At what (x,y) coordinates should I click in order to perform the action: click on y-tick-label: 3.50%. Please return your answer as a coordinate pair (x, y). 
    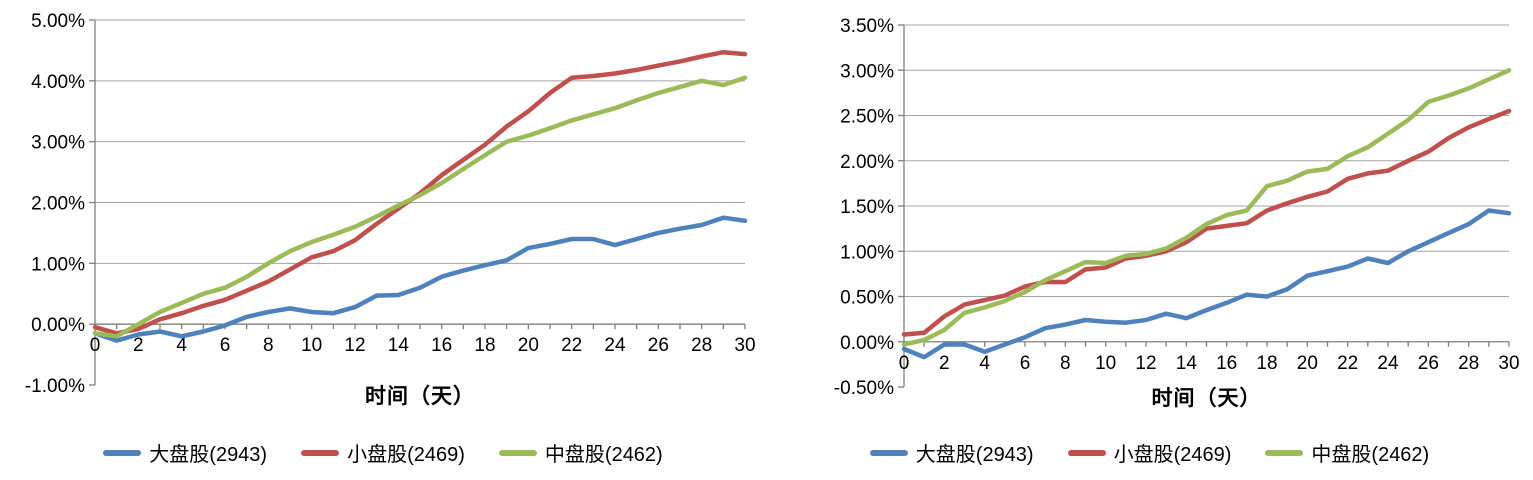
    Looking at the image, I should click on (867, 26).